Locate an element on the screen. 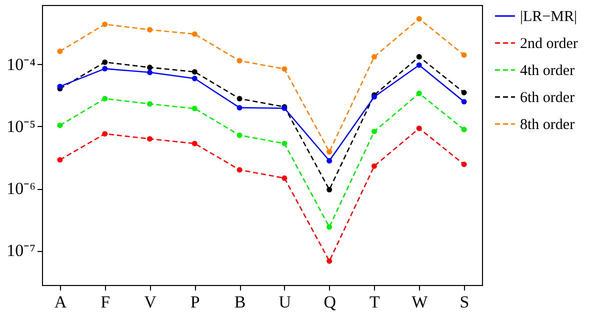  legend-label: 6th order is located at coordinates (547, 98).